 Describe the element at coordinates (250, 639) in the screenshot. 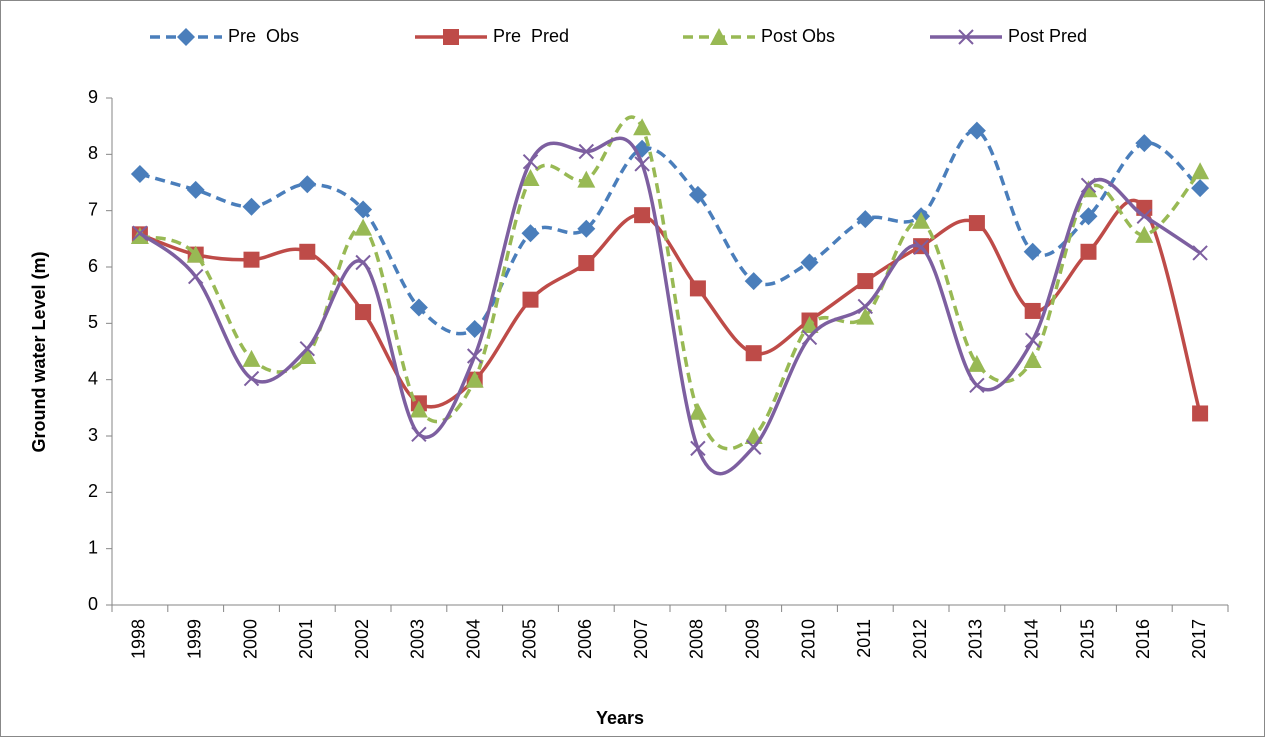

I see `x-tick-label: 2000` at that location.